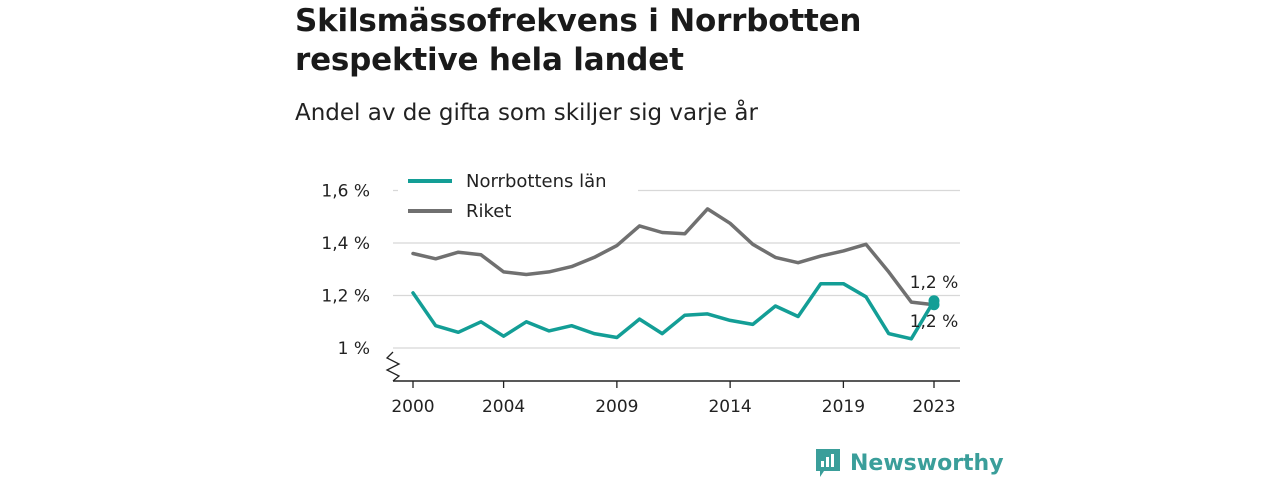  What do you see at coordinates (503, 407) in the screenshot?
I see `x-tick-label: 2004` at bounding box center [503, 407].